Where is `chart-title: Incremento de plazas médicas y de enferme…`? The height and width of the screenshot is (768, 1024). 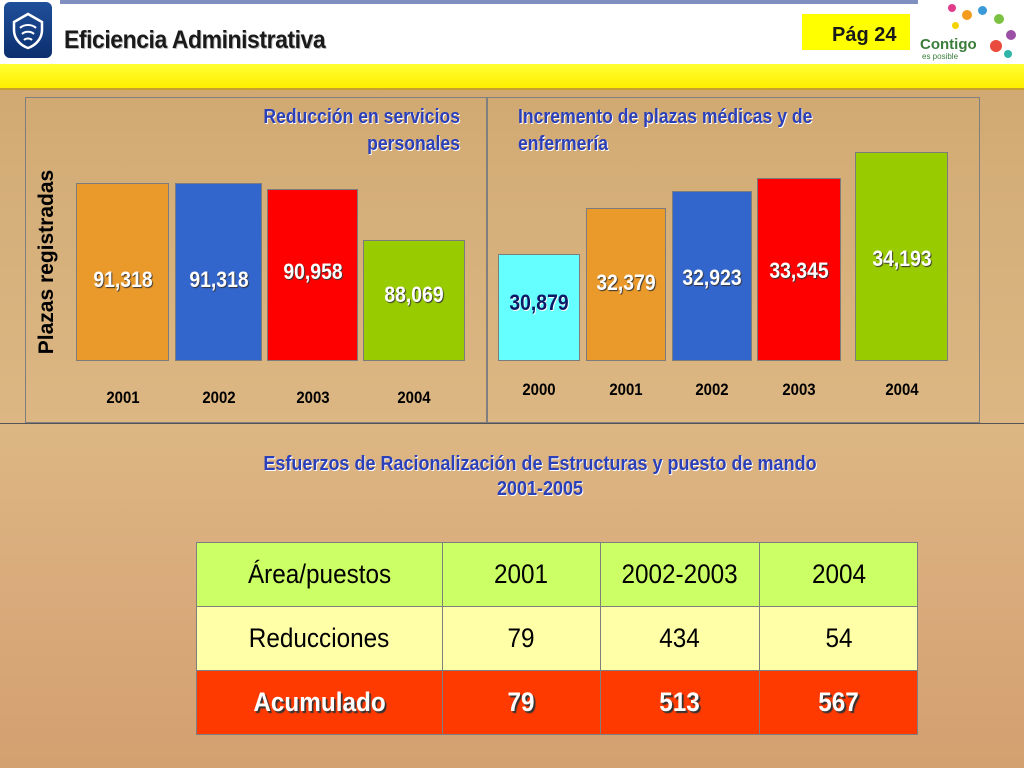 chart-title: Incremento de plazas médicas y de enferme… is located at coordinates (665, 130).